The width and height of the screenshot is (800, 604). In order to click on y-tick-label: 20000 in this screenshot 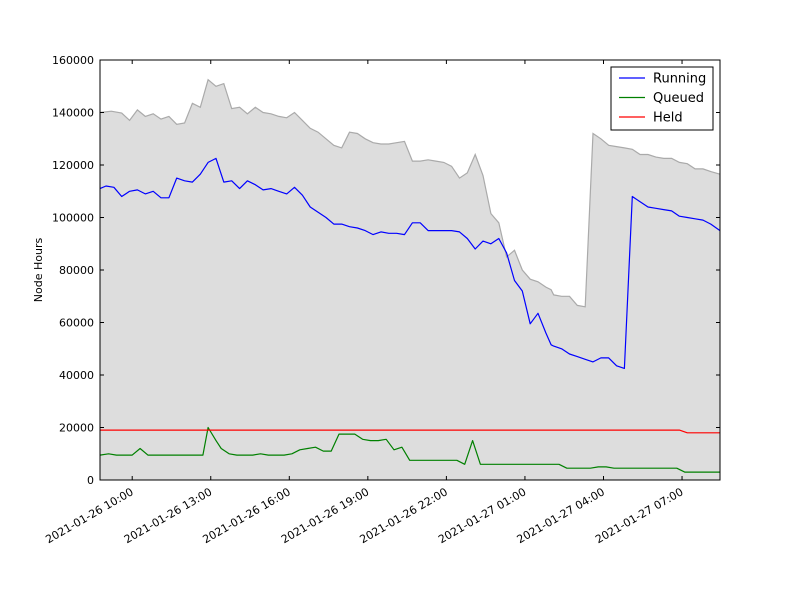, I will do `click(76, 428)`.